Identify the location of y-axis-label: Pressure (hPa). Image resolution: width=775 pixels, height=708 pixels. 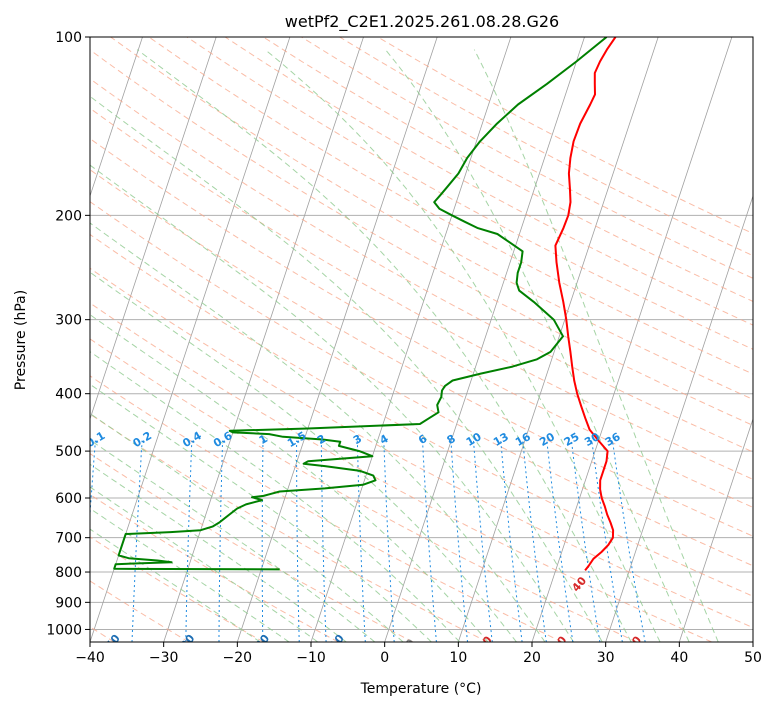
(21, 340).